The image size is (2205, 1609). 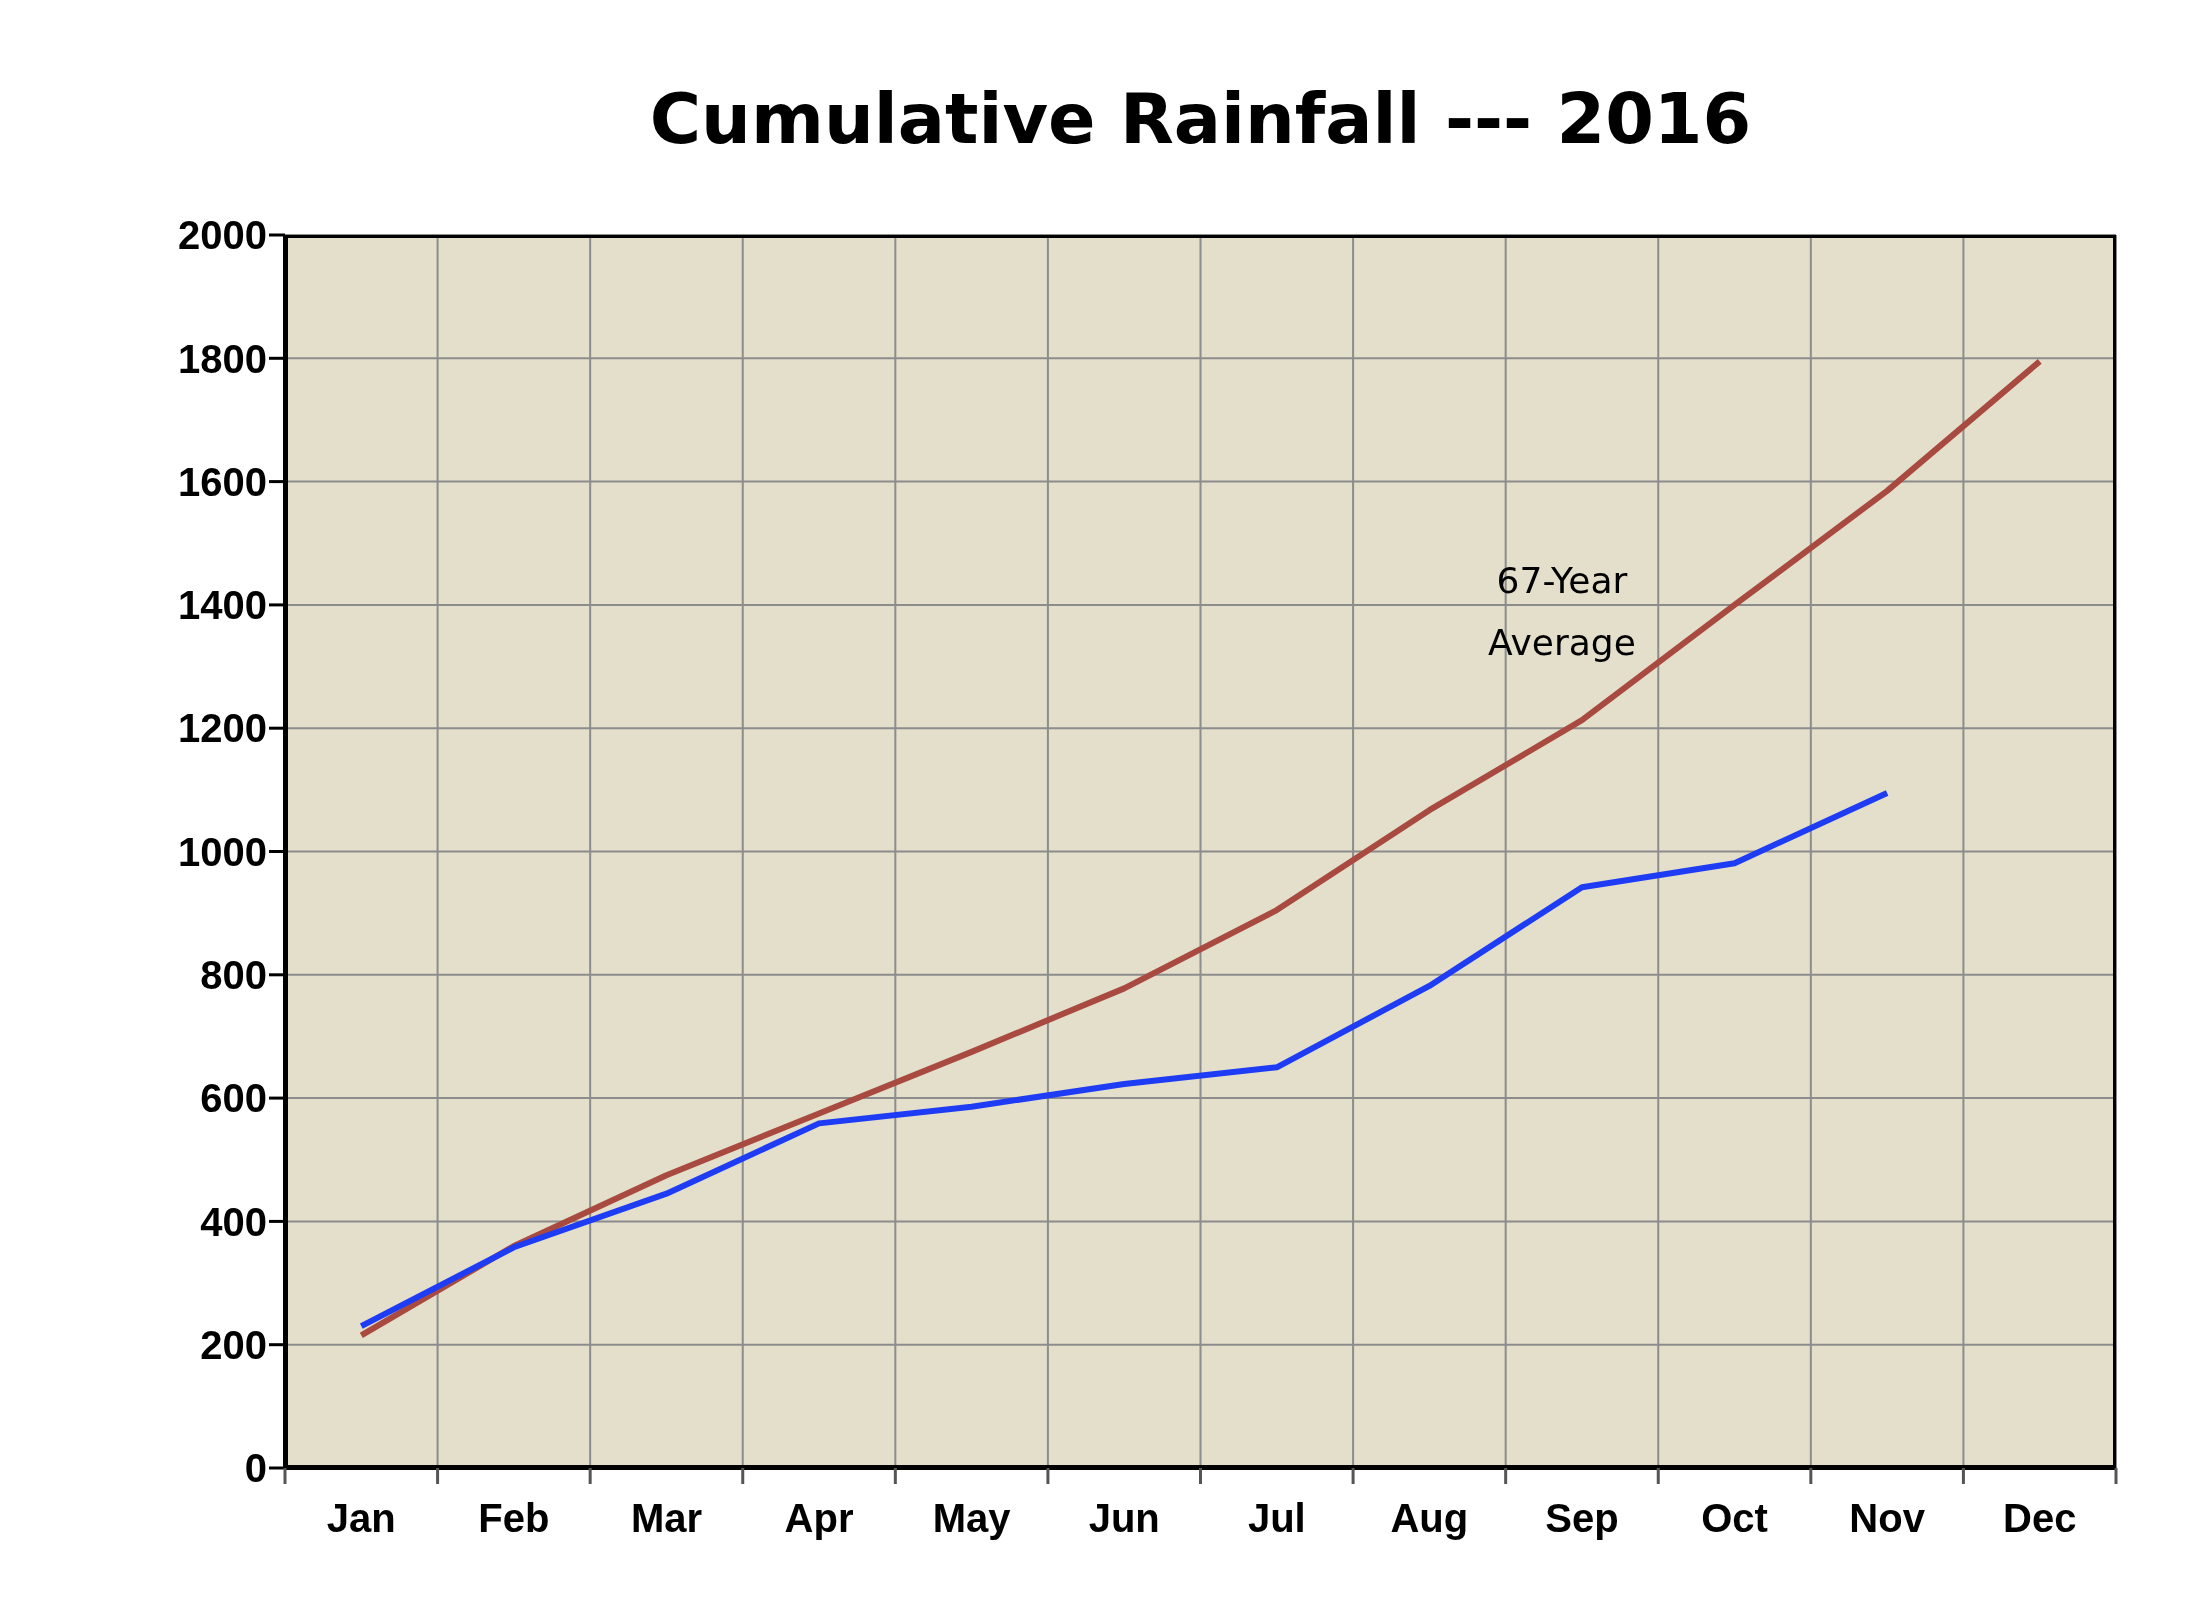 I want to click on x-tick-label: Oct, so click(x=1734, y=1518).